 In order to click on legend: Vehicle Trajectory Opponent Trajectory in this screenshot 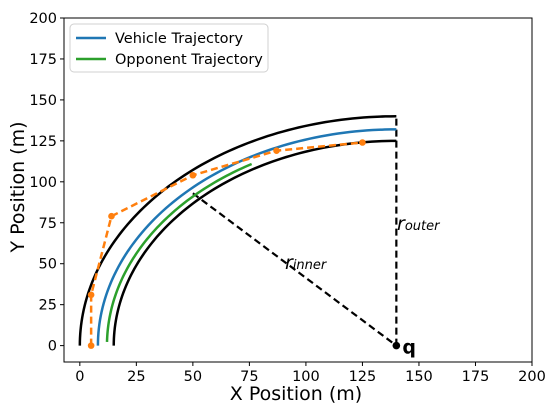, I will do `click(169, 48)`.